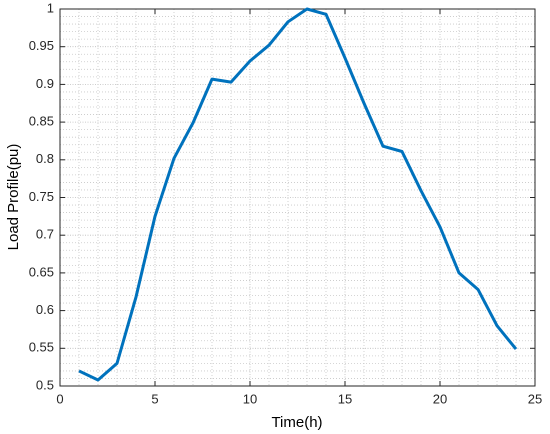 The image size is (550, 434). I want to click on y-axis-label: Load Profile(pu), so click(13, 197).